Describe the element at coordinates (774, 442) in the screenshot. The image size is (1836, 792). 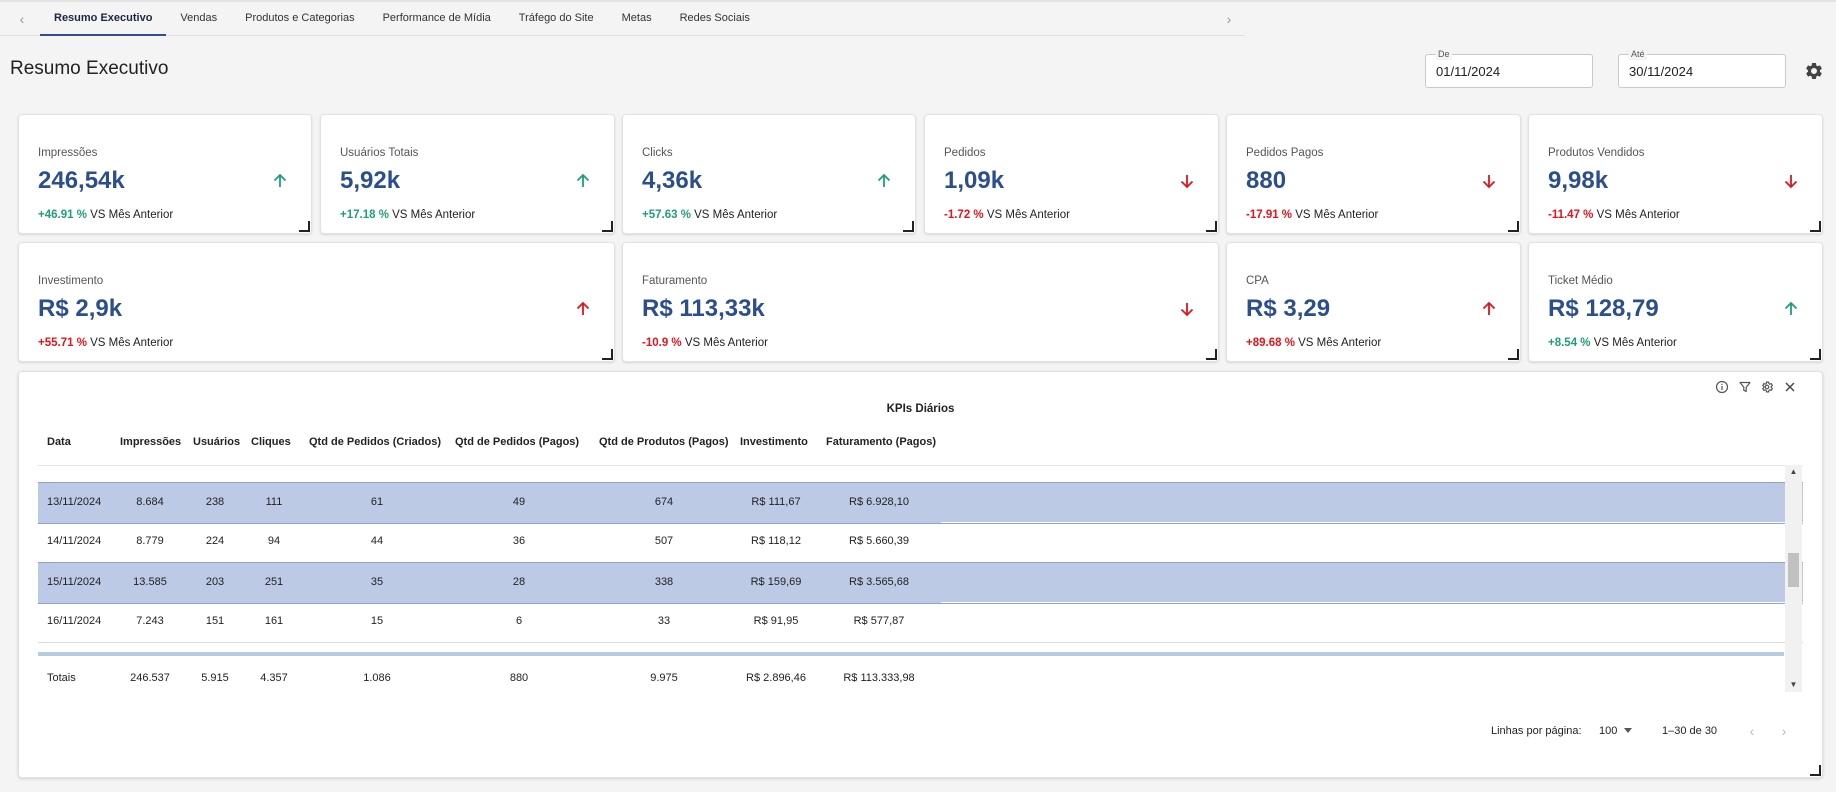
I see `header-col-investimento: Investimento` at that location.